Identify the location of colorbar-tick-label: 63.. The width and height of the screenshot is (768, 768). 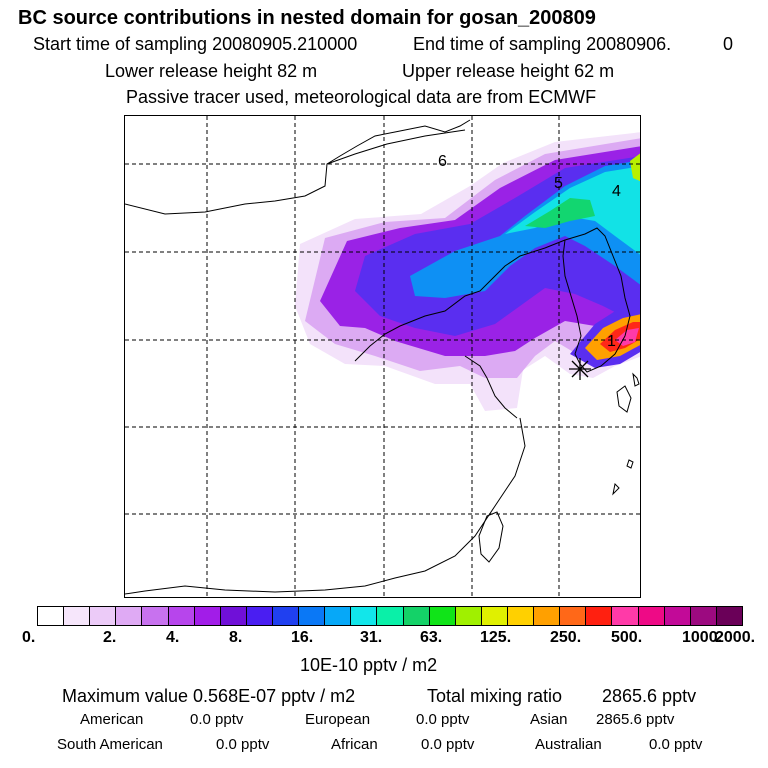
(431, 637).